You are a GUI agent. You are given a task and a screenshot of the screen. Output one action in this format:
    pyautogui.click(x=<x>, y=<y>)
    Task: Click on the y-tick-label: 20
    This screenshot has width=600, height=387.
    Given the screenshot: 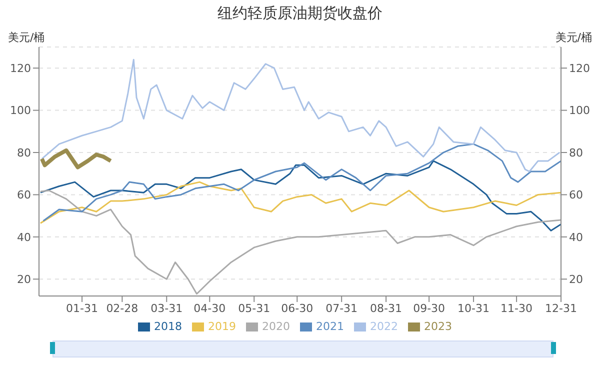 What is the action you would take?
    pyautogui.click(x=24, y=279)
    